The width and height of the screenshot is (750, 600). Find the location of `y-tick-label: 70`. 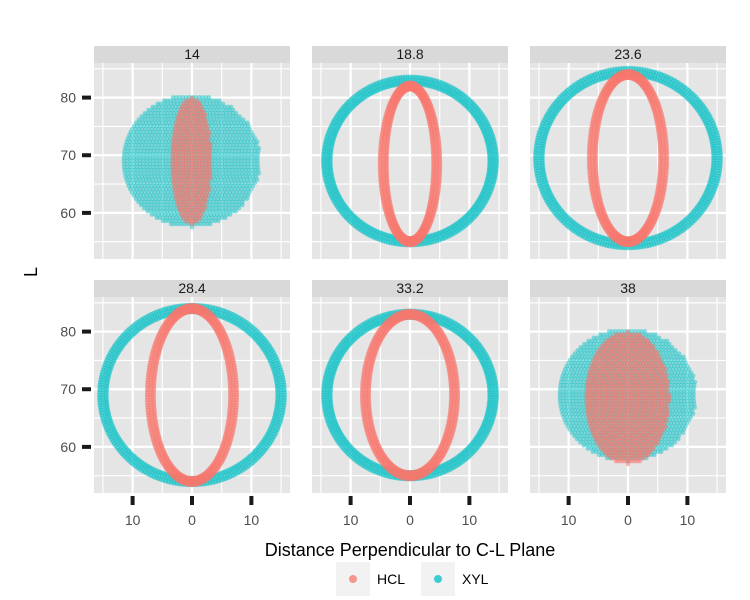

y-tick-label: 70 is located at coordinates (68, 155).